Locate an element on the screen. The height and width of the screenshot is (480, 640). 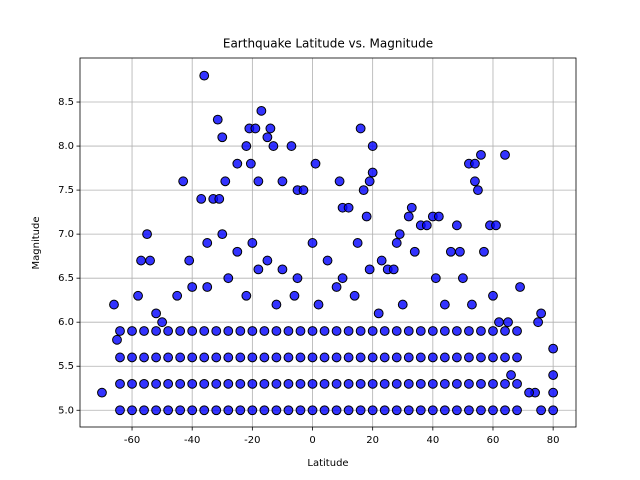
y-tick-label: 6.5 is located at coordinates (66, 278).